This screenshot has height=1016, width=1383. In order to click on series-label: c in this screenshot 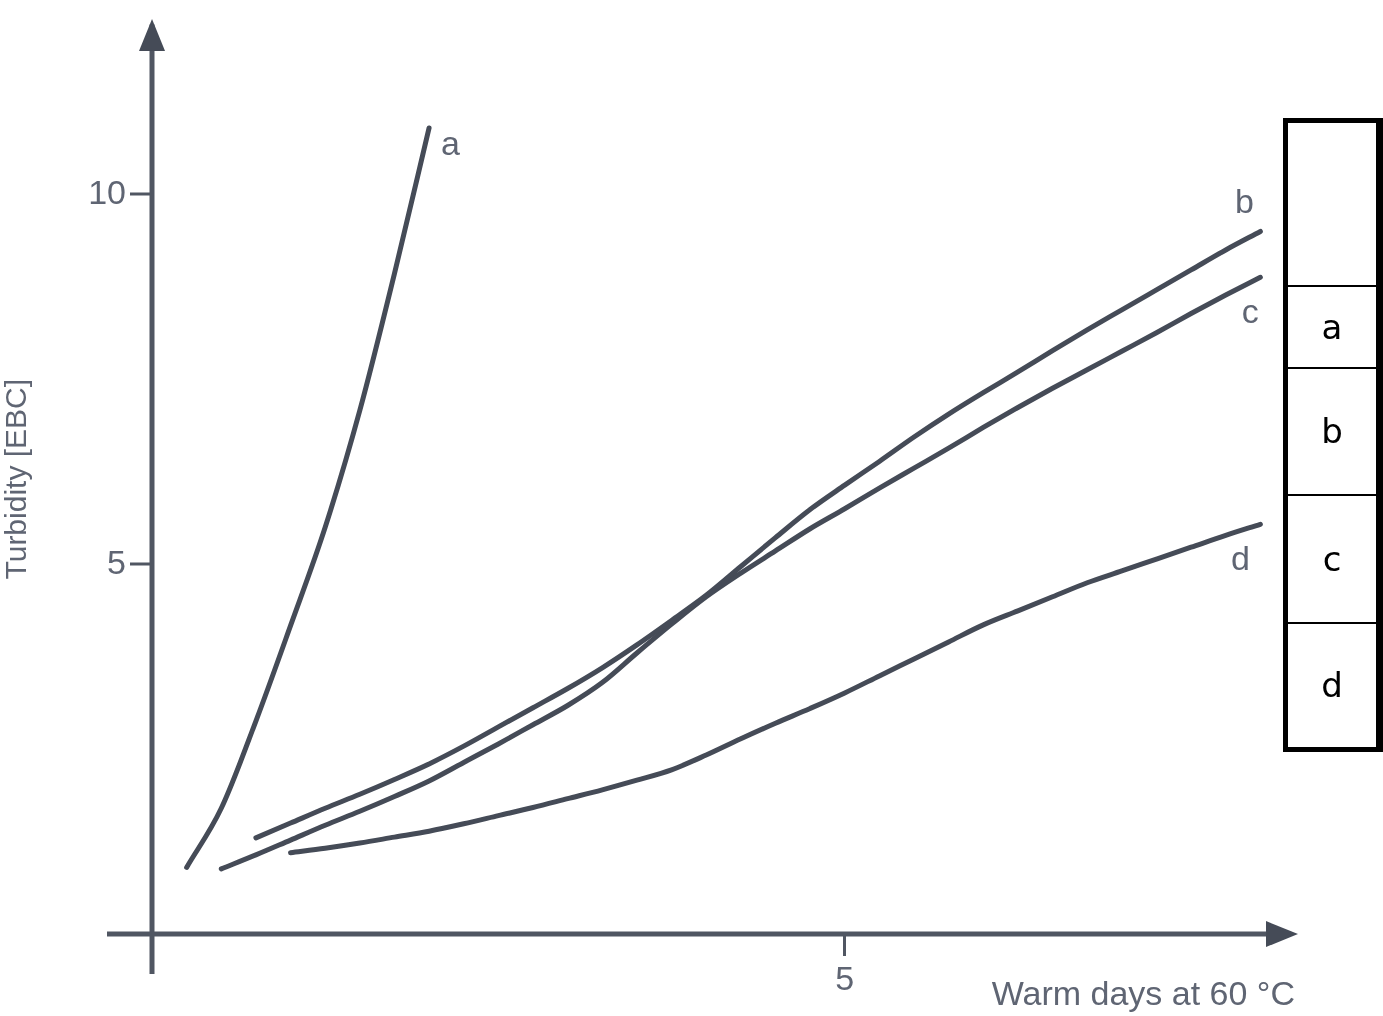, I will do `click(1250, 310)`.